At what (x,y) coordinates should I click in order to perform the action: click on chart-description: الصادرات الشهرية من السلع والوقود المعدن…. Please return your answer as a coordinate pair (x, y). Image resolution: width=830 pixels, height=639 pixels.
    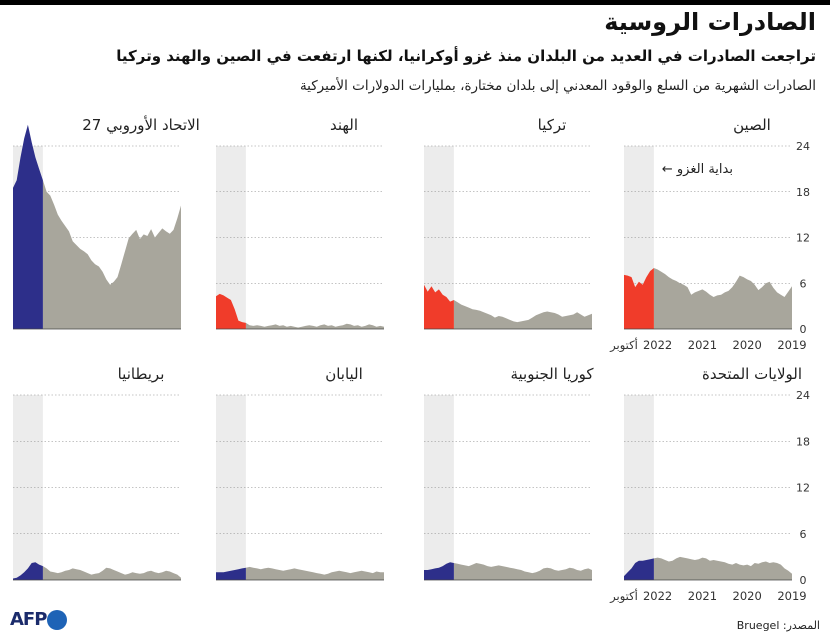
    Looking at the image, I should click on (557, 86).